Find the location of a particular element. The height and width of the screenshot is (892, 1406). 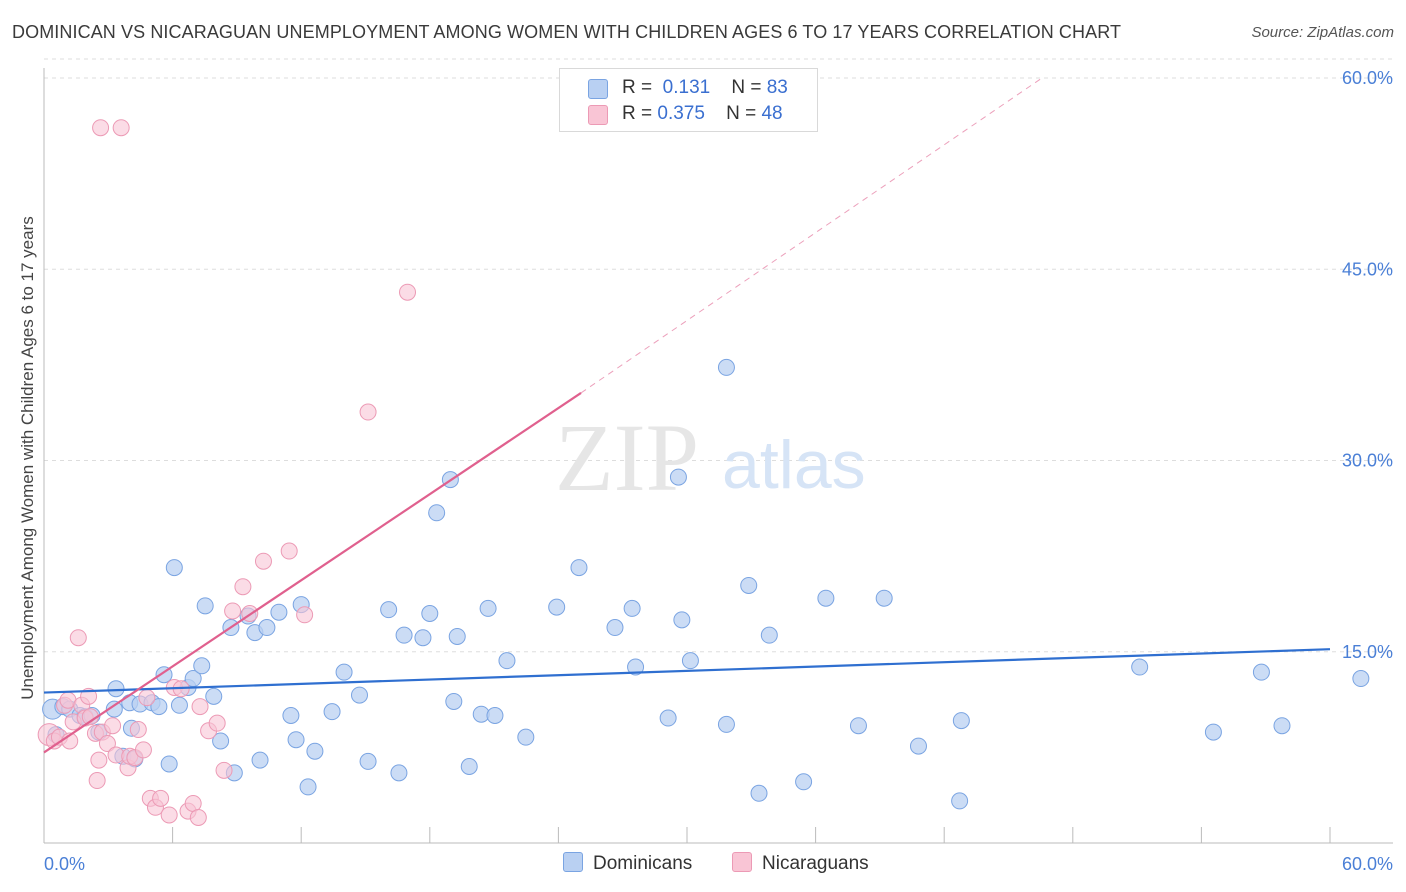

nicaraguans-trend-extension is located at coordinates (811, 235).